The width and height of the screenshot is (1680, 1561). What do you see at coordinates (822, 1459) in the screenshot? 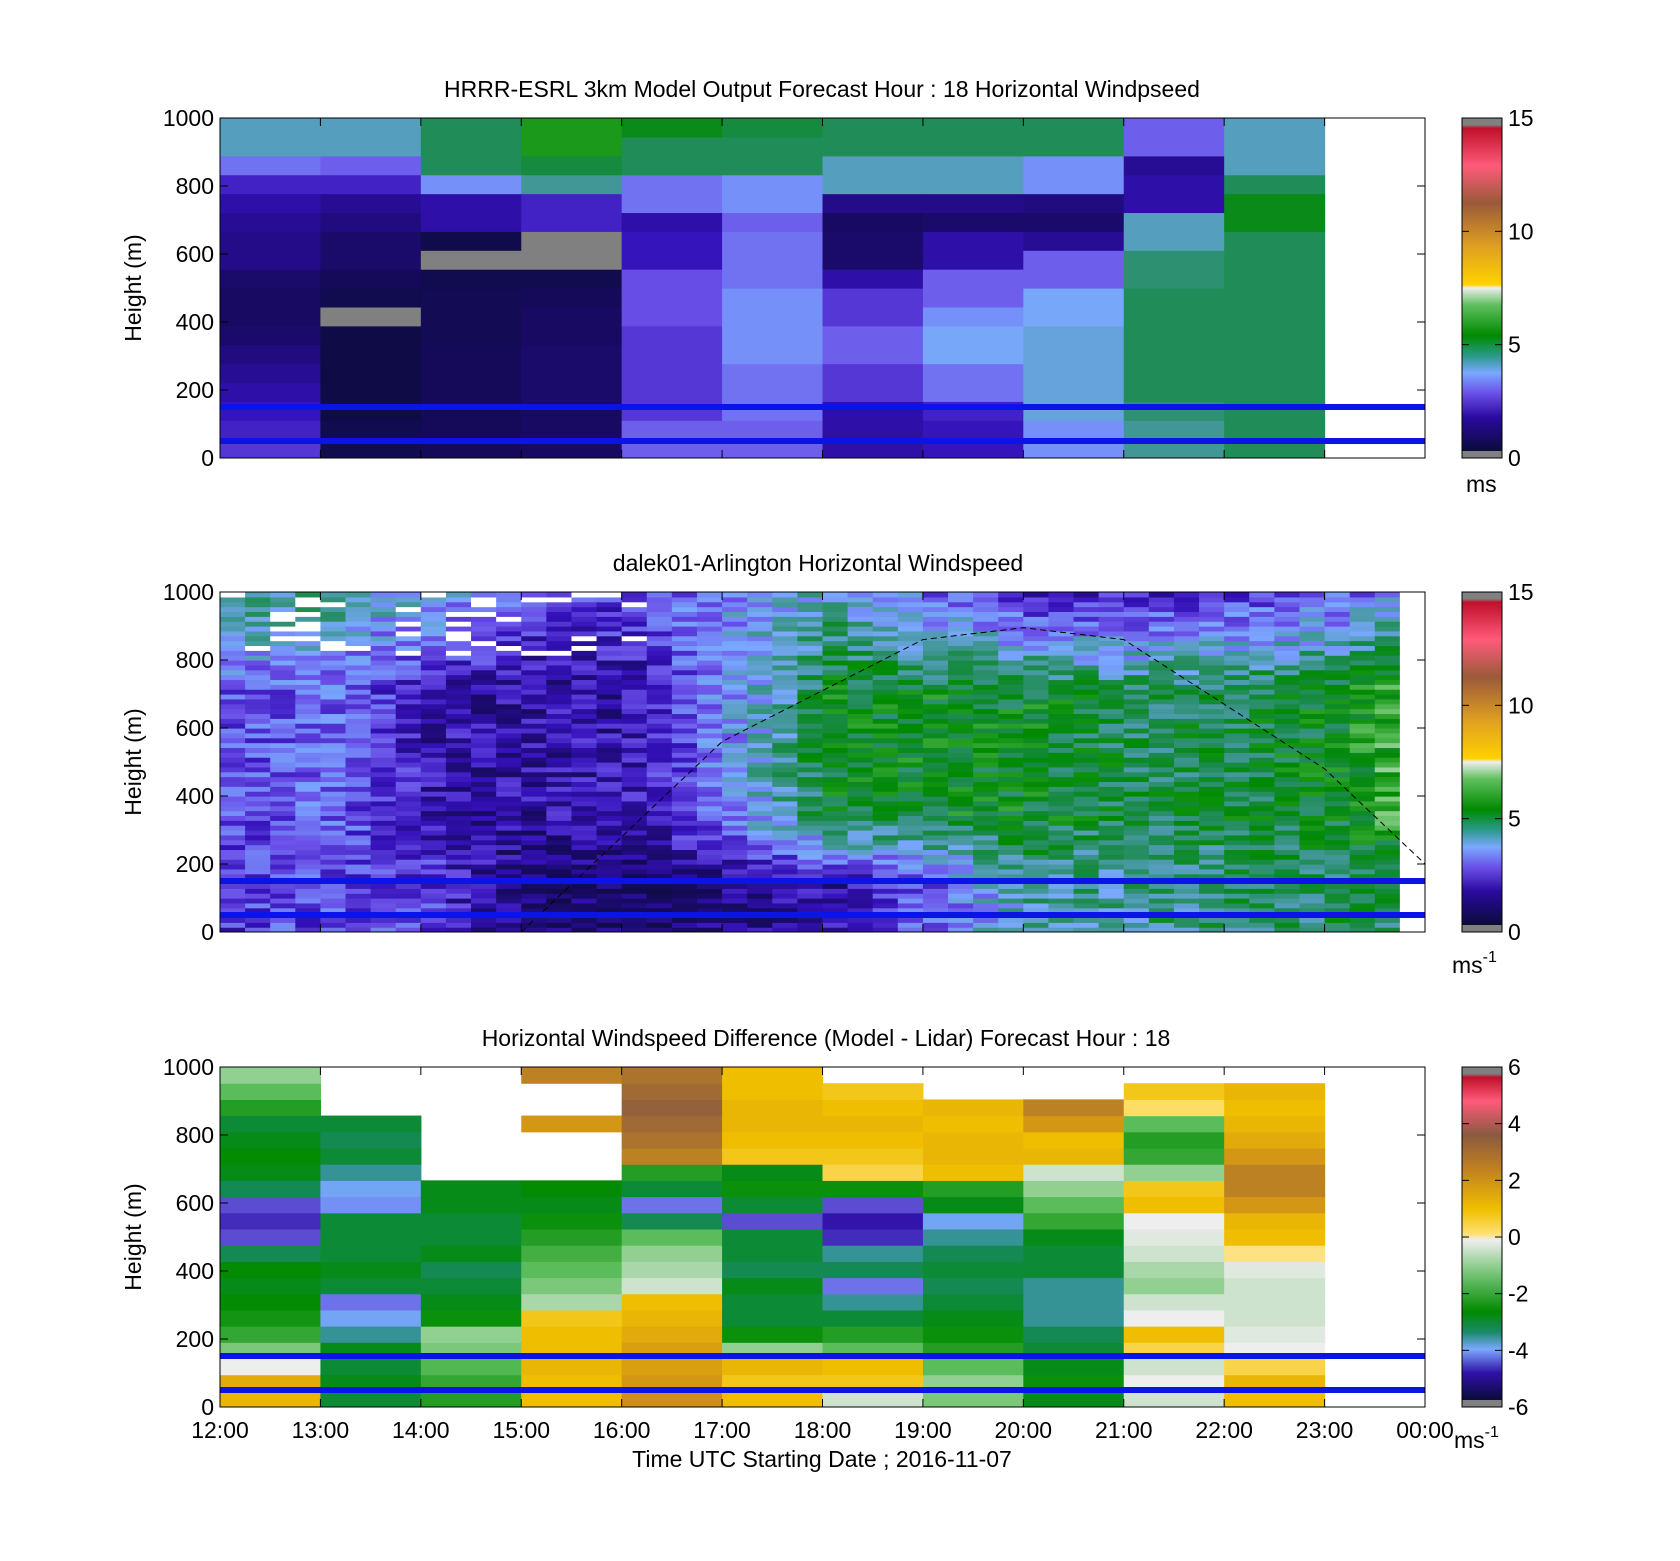
I see `panel-difference-xlabel: Time UTC Starting Date ; 2016-11-07` at bounding box center [822, 1459].